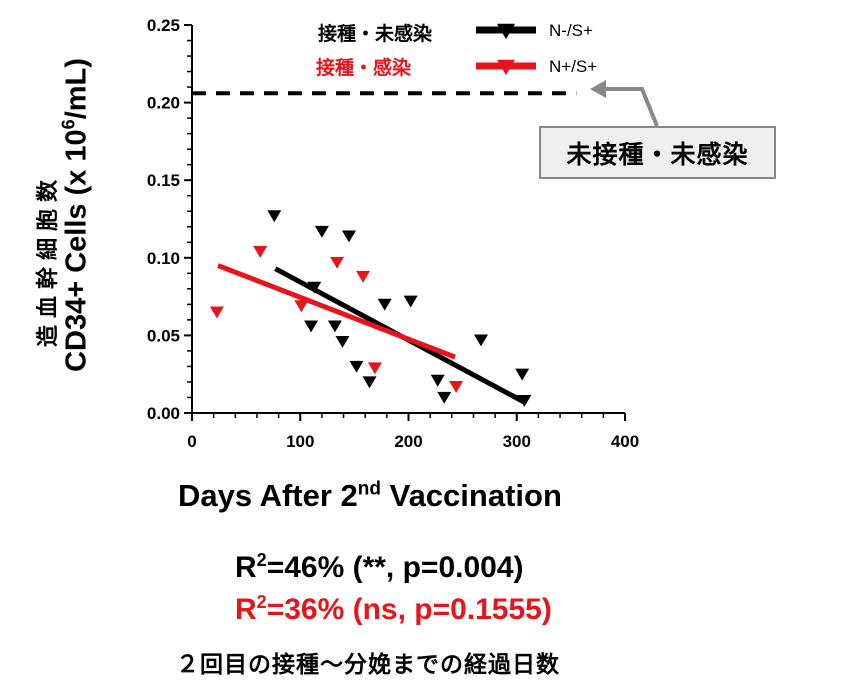  I want to click on y-axis-label: CD34+ Cells (x 106/mL), so click(76, 215).